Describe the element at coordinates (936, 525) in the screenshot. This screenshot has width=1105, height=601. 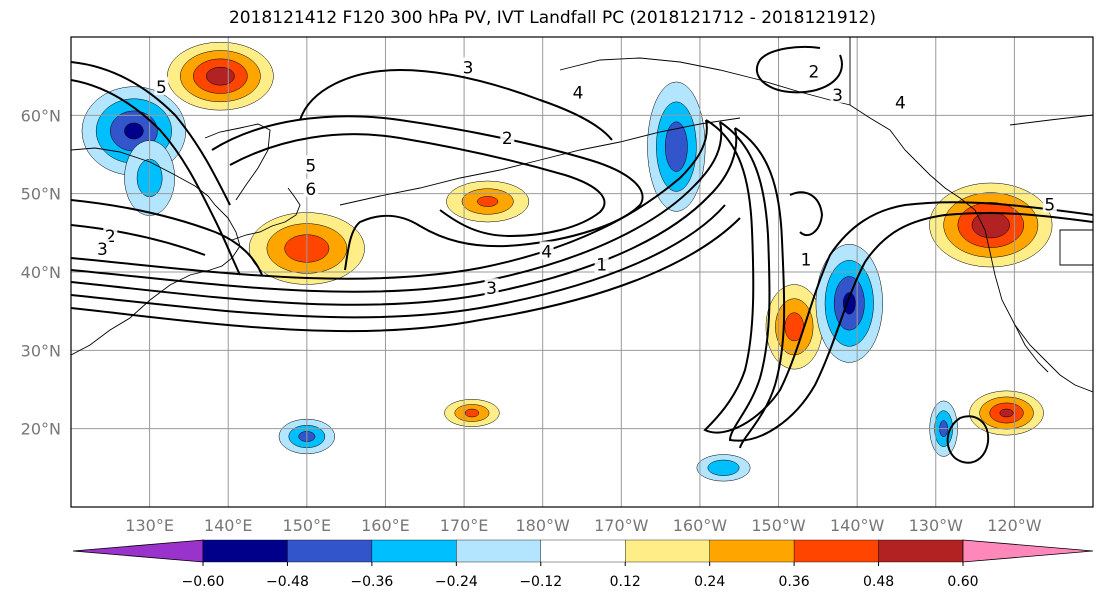
I see `longitude-tick-label: 130°W` at that location.